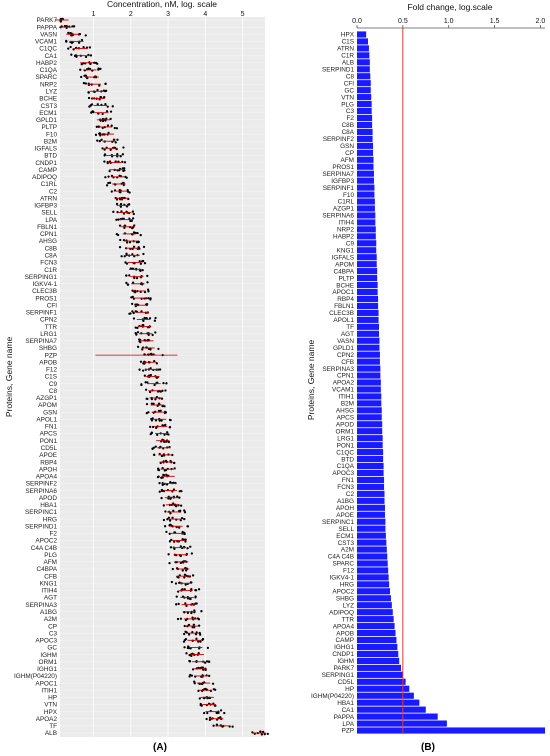 This screenshot has height=756, width=550. What do you see at coordinates (348, 619) in the screenshot?
I see `protein-label: TTR` at bounding box center [348, 619].